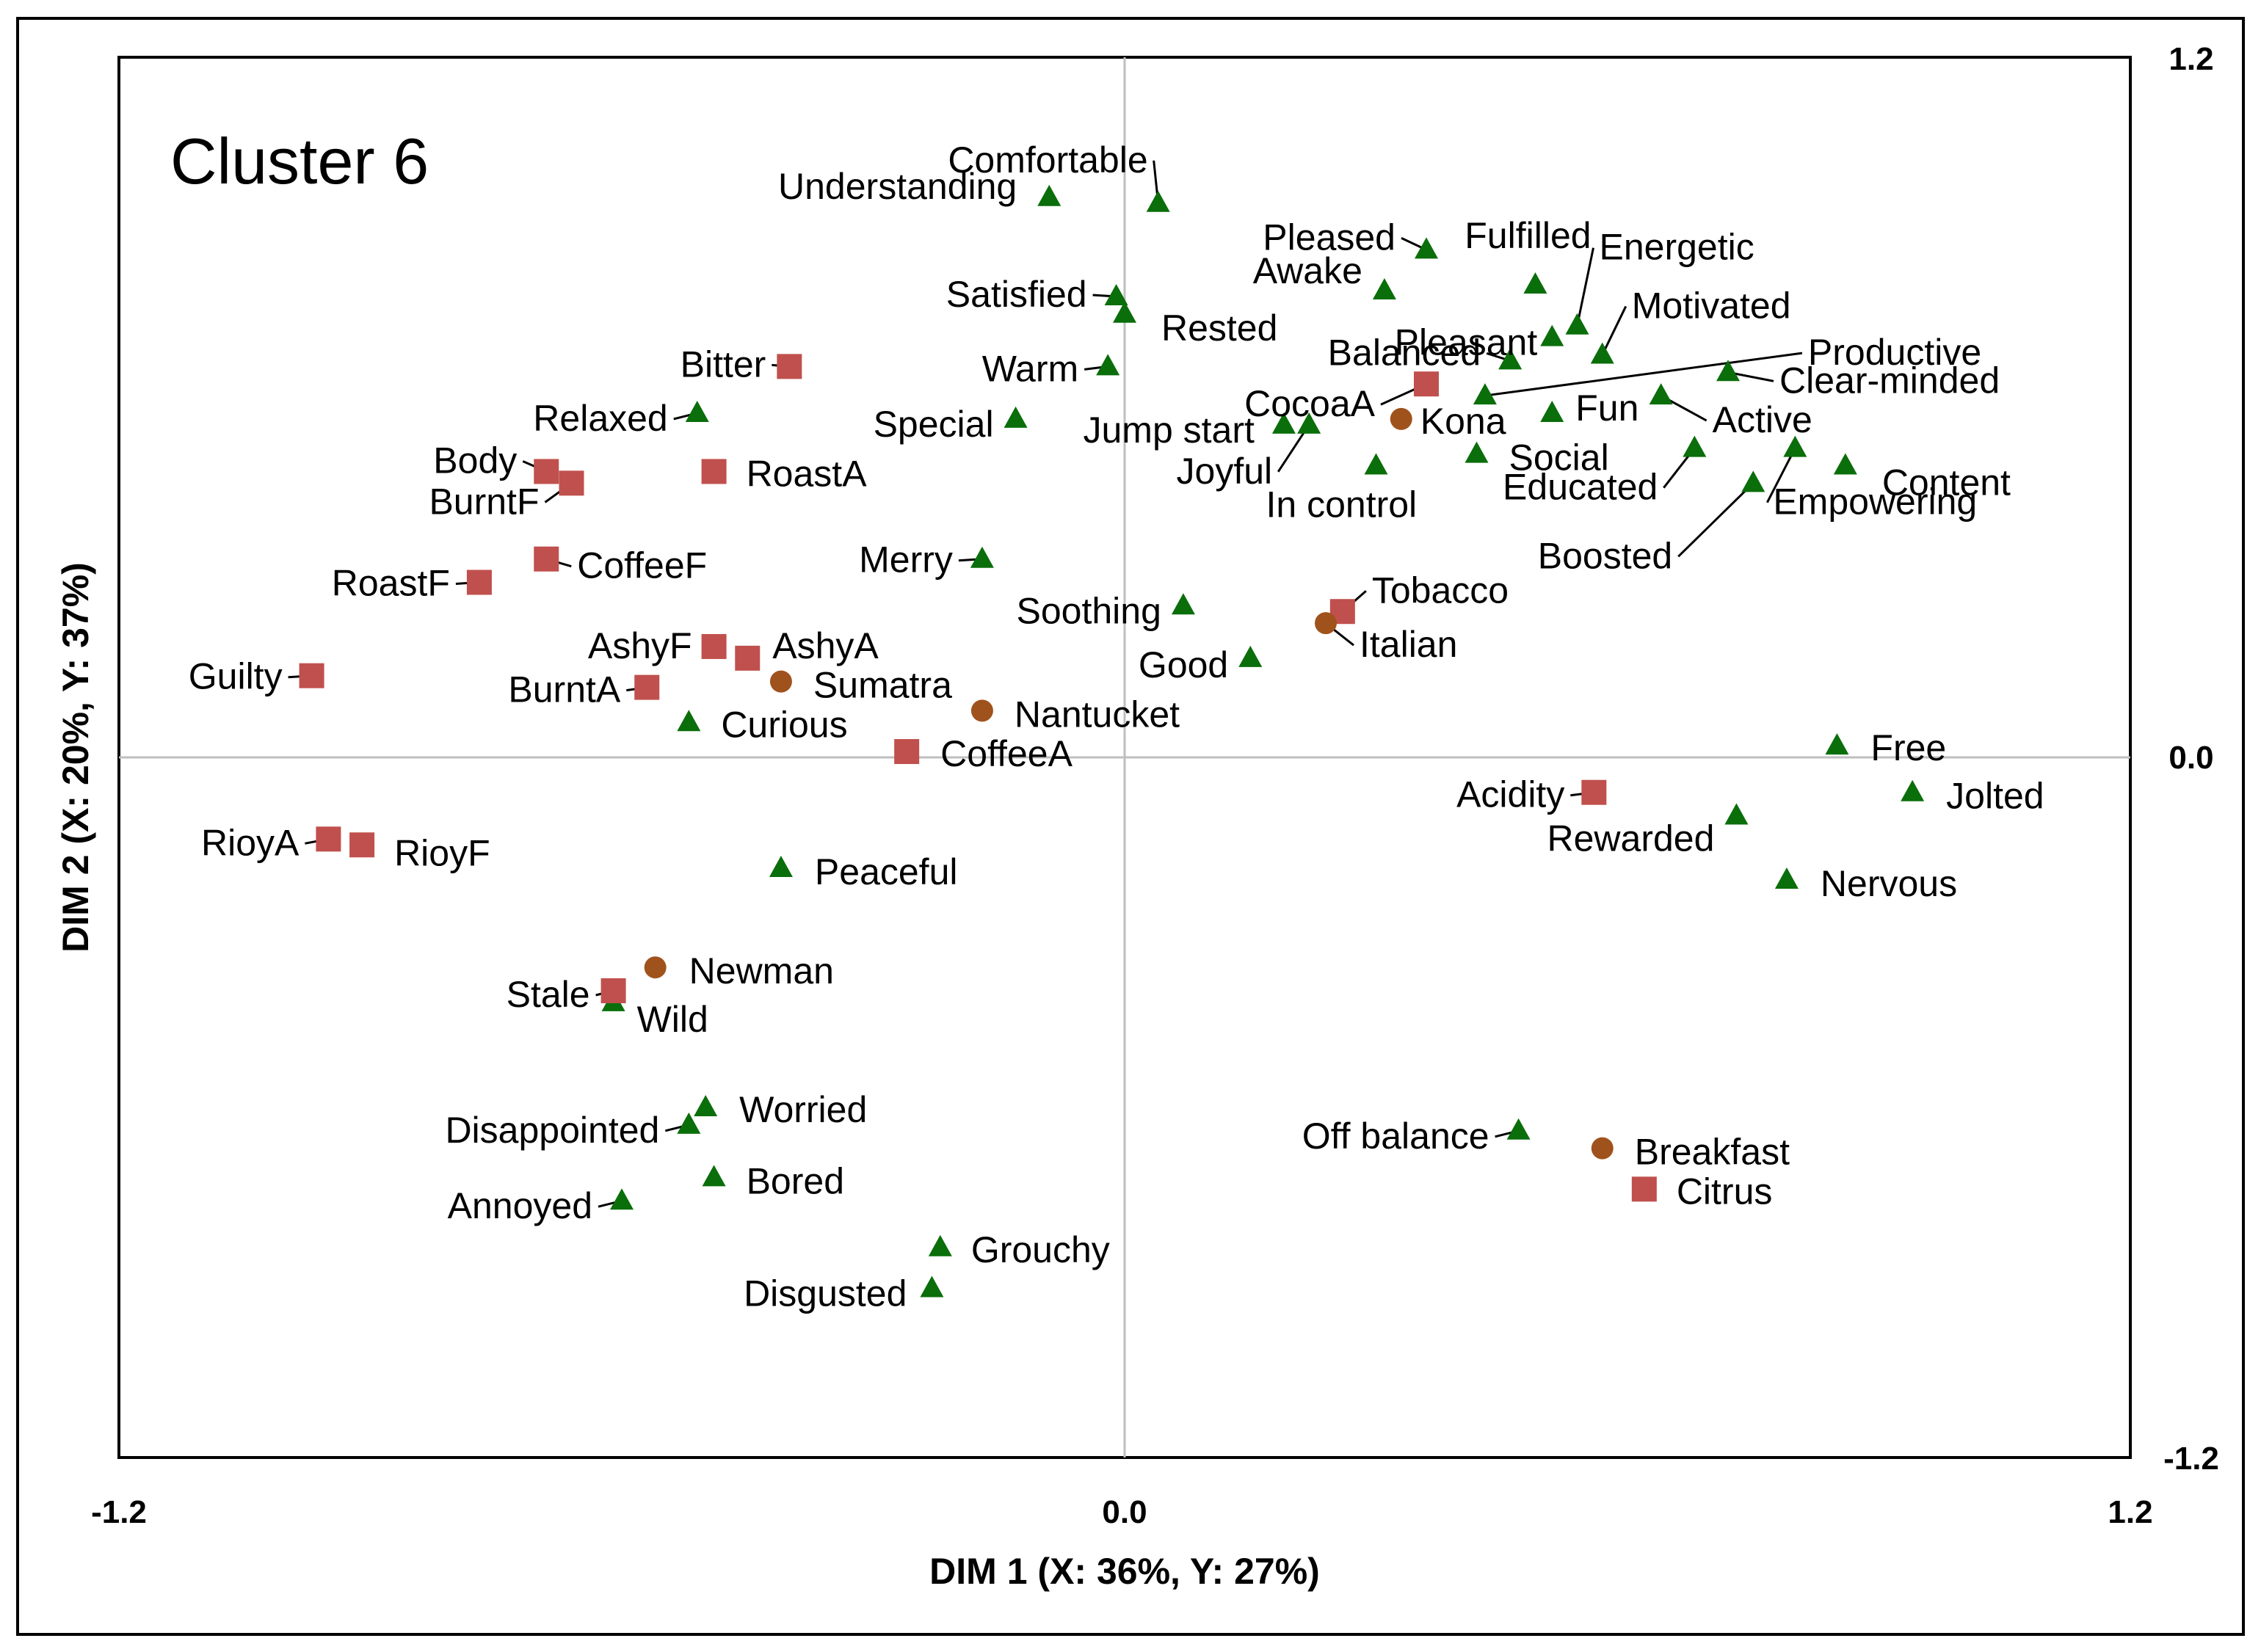  What do you see at coordinates (119, 1512) in the screenshot?
I see `x-tick-min: -1.2` at bounding box center [119, 1512].